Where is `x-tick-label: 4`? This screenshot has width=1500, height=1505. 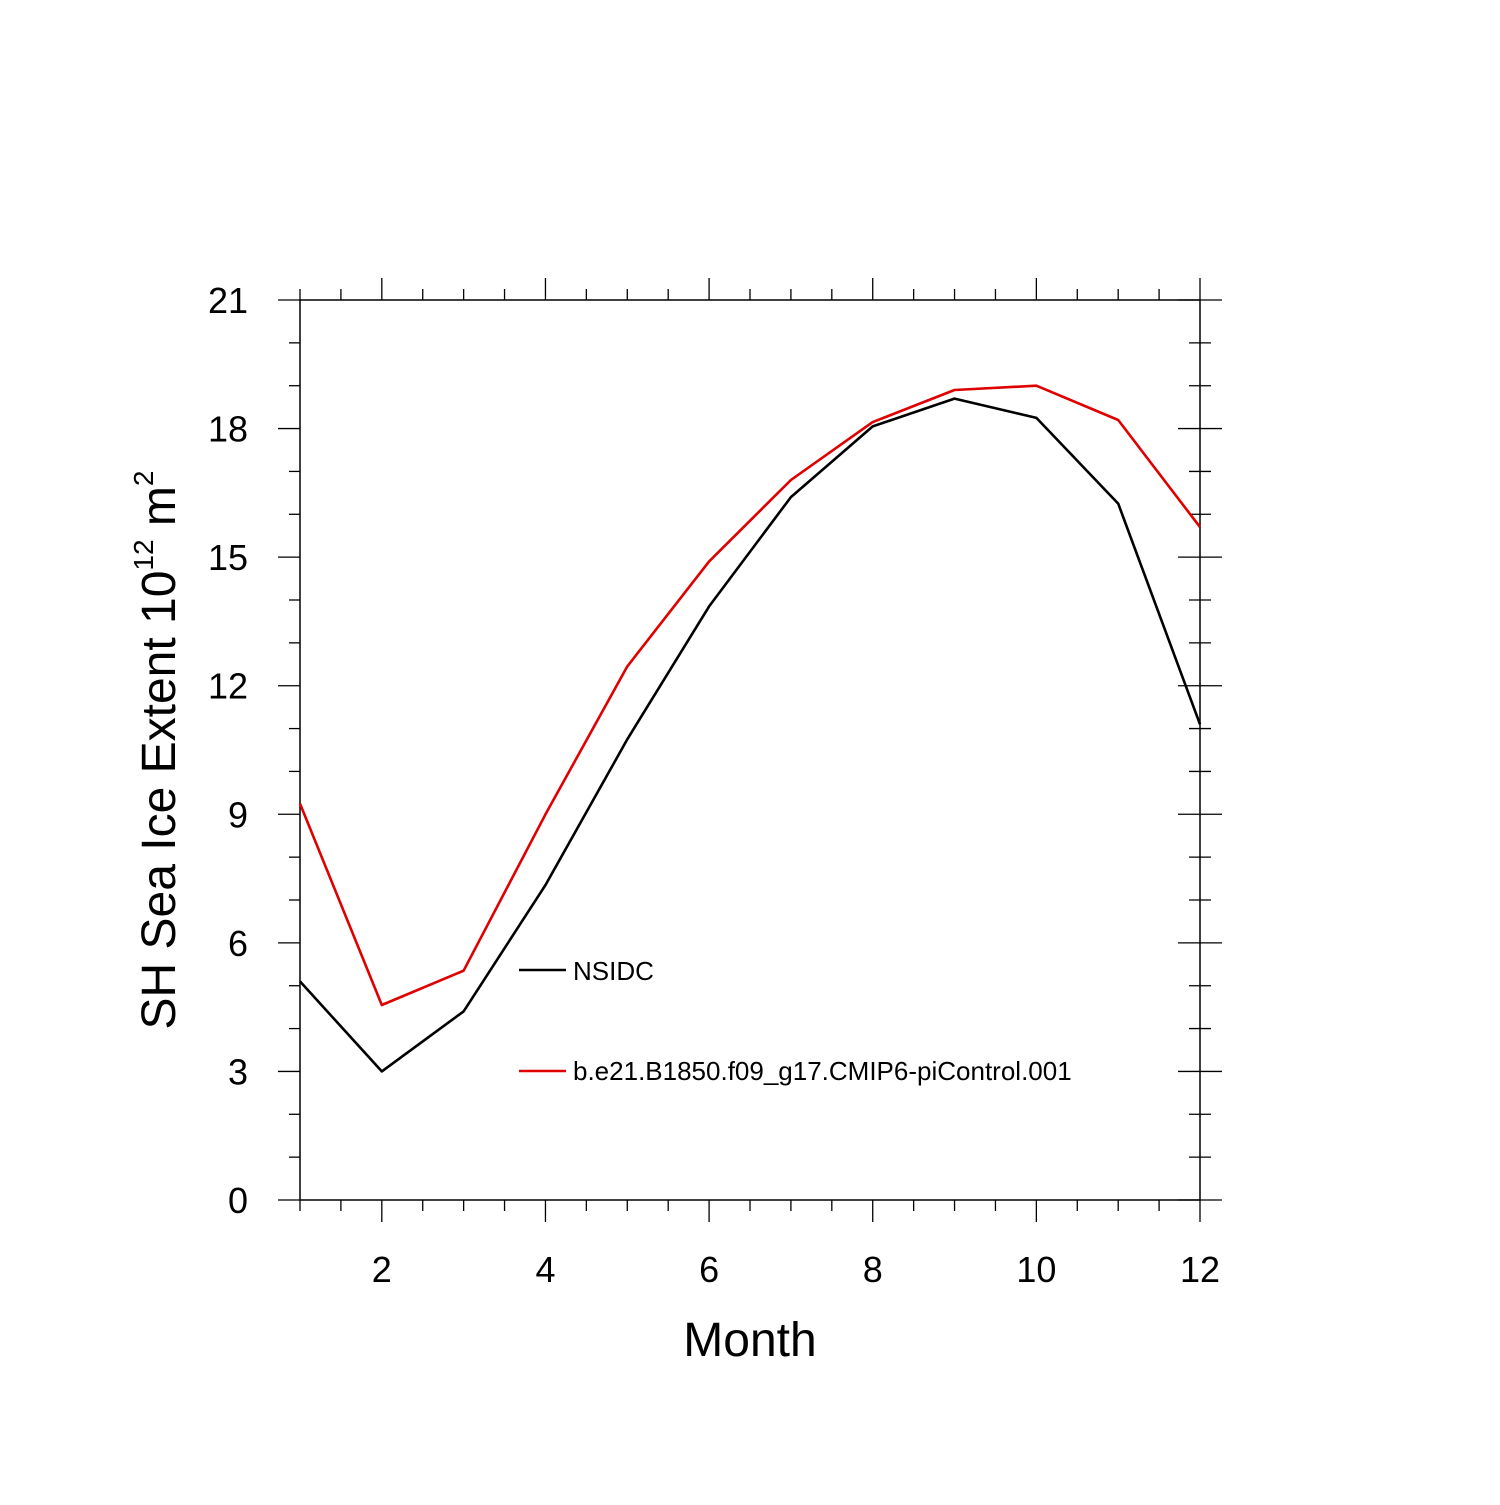
x-tick-label: 4 is located at coordinates (545, 1269).